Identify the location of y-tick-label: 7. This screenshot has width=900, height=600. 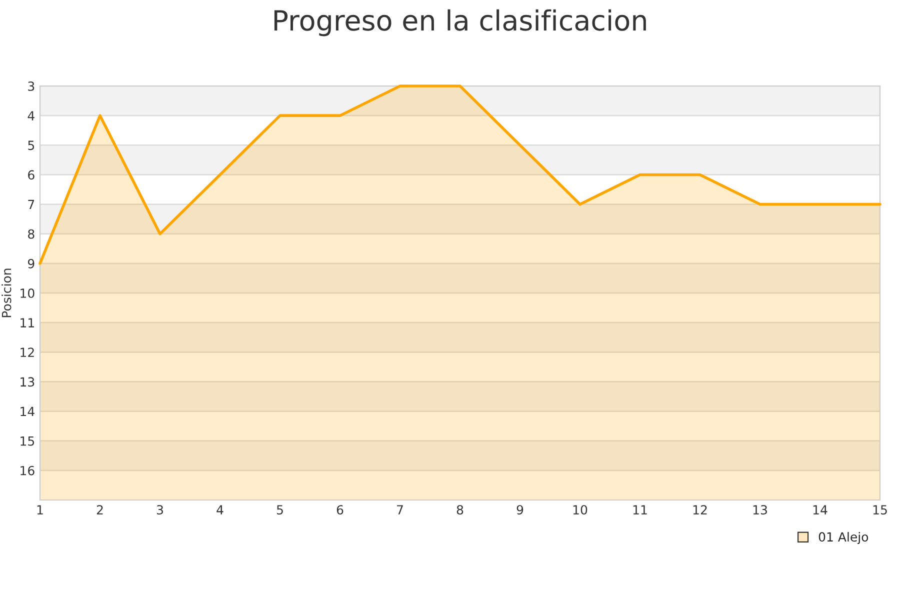
(31, 205).